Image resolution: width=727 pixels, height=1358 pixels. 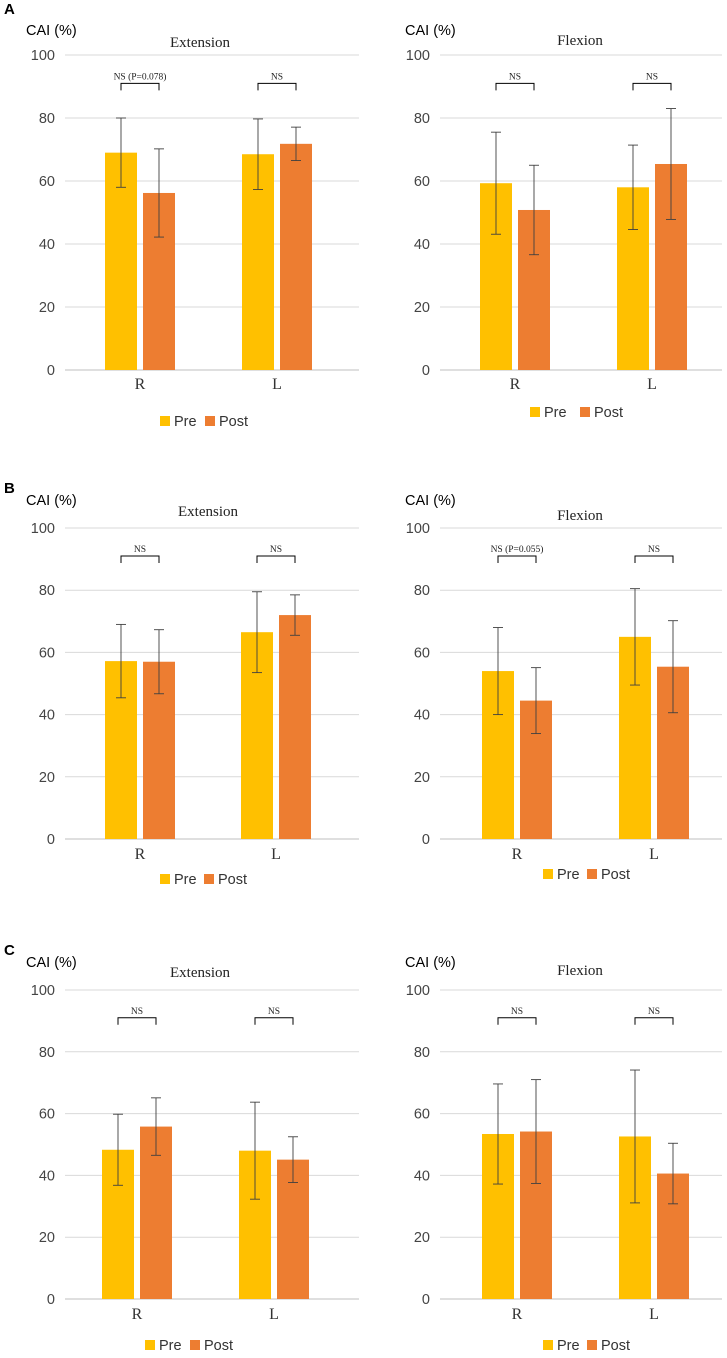 What do you see at coordinates (9, 9) in the screenshot?
I see `panel-letter: A` at bounding box center [9, 9].